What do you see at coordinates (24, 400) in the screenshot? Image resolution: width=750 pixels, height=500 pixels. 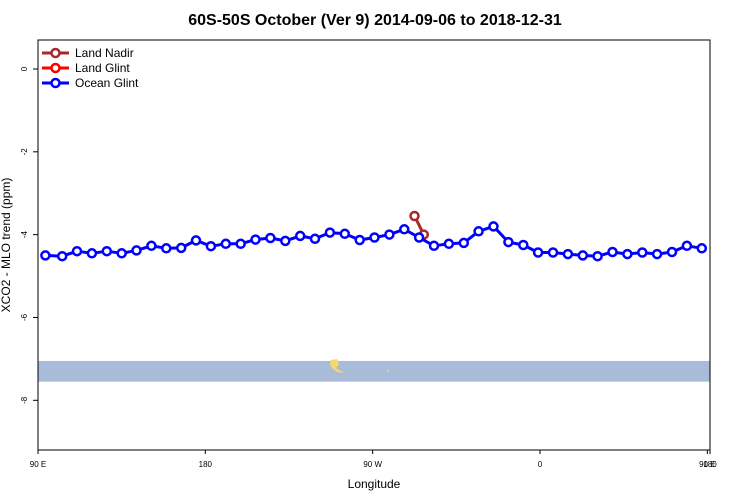 I see `y-tick-label: -8` at bounding box center [24, 400].